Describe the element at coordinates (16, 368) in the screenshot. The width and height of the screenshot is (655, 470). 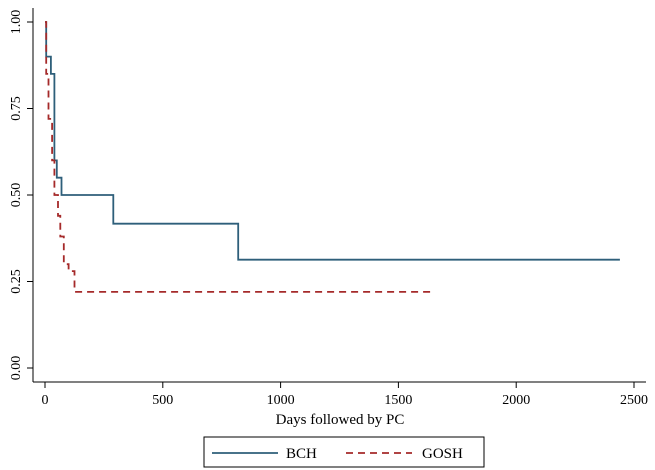
I see `y-tick-label: 0.00` at that location.